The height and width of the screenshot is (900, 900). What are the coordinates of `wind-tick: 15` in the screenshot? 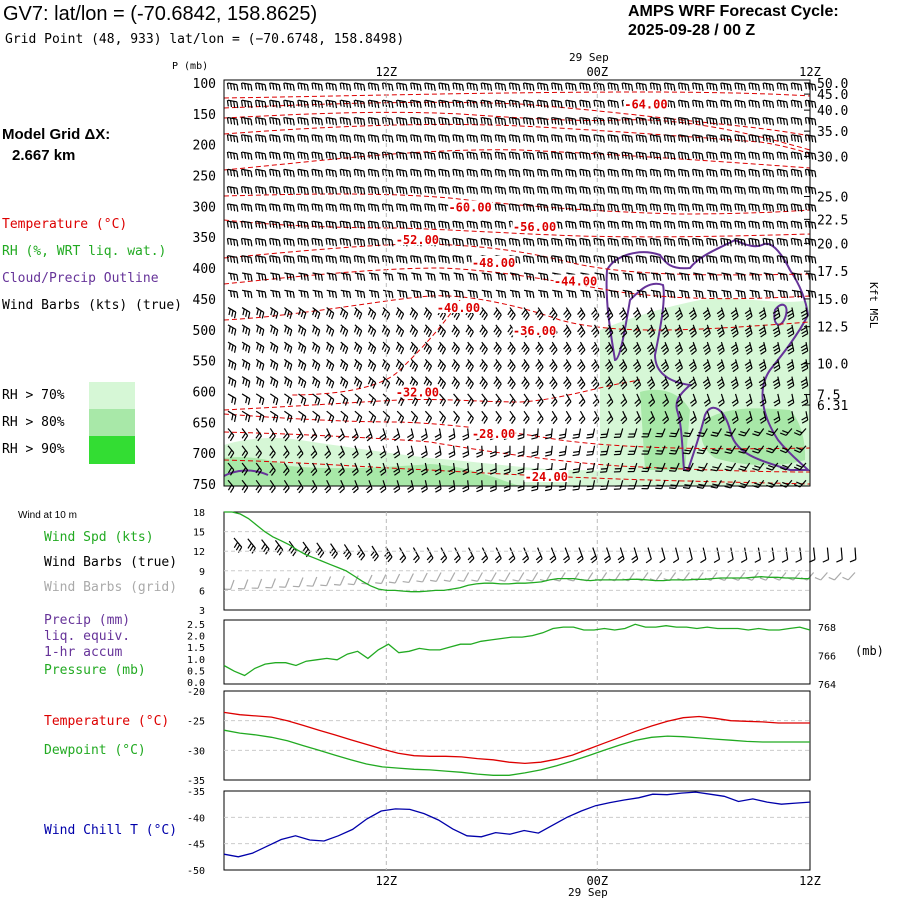 It's located at (199, 533).